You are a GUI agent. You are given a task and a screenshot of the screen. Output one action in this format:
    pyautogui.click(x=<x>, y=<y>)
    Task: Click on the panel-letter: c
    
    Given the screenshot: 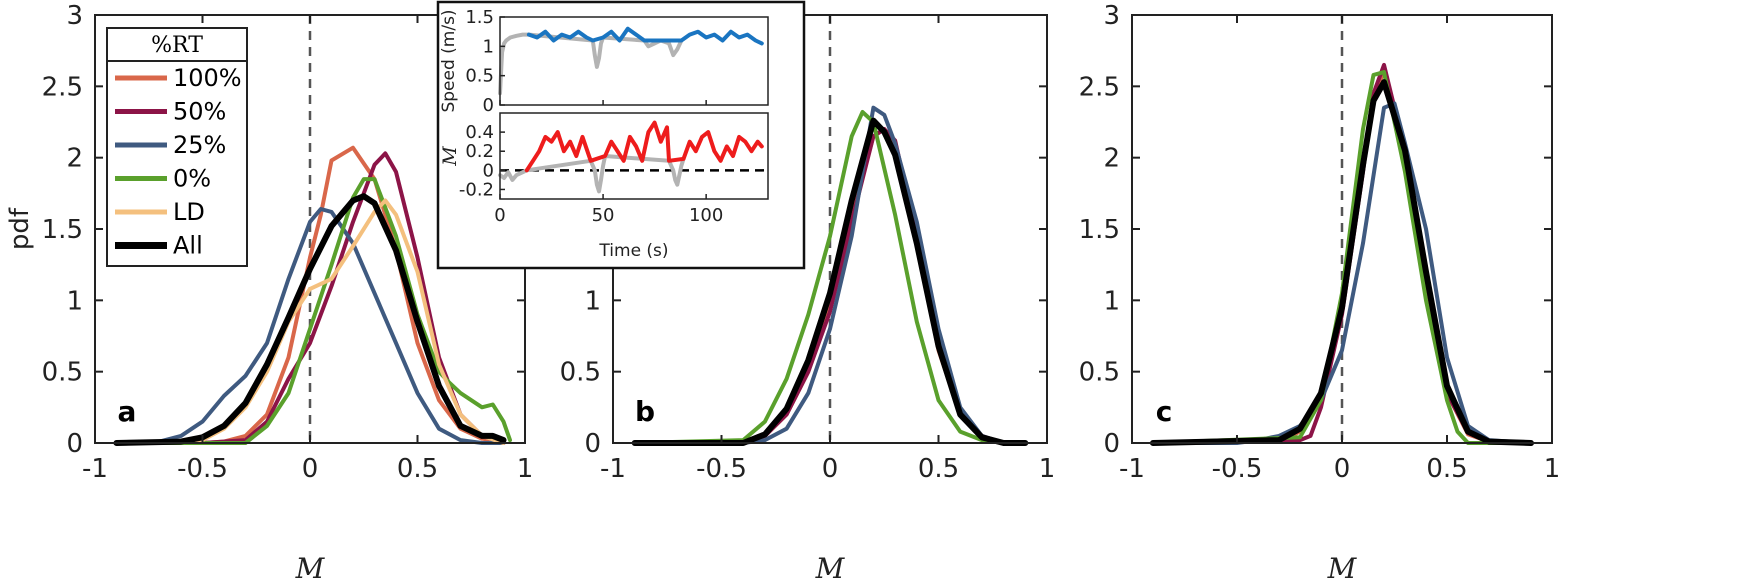 What is the action you would take?
    pyautogui.click(x=1164, y=411)
    